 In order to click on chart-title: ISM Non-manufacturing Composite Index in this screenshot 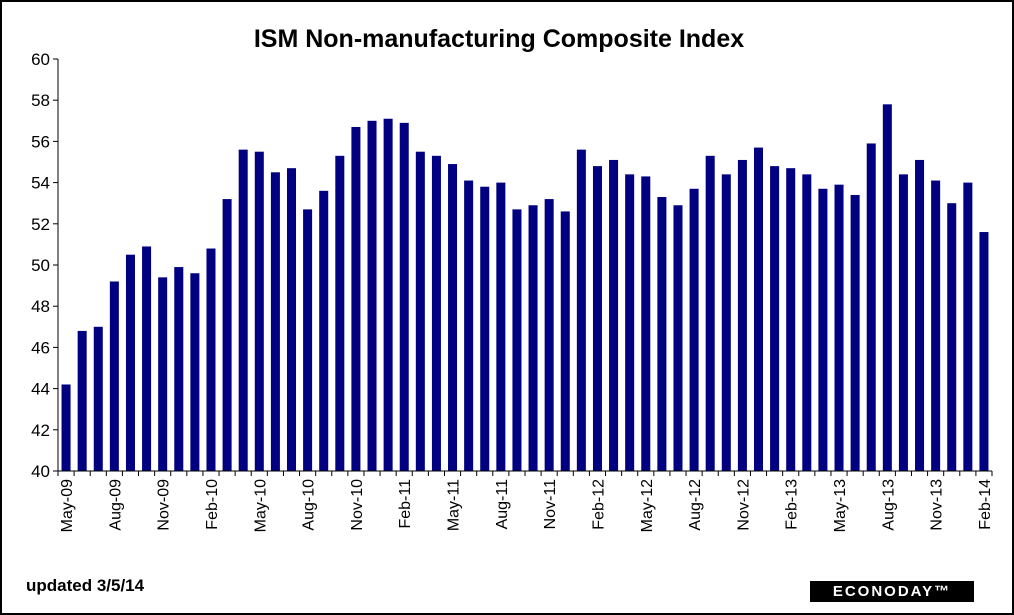, I will do `click(499, 39)`.